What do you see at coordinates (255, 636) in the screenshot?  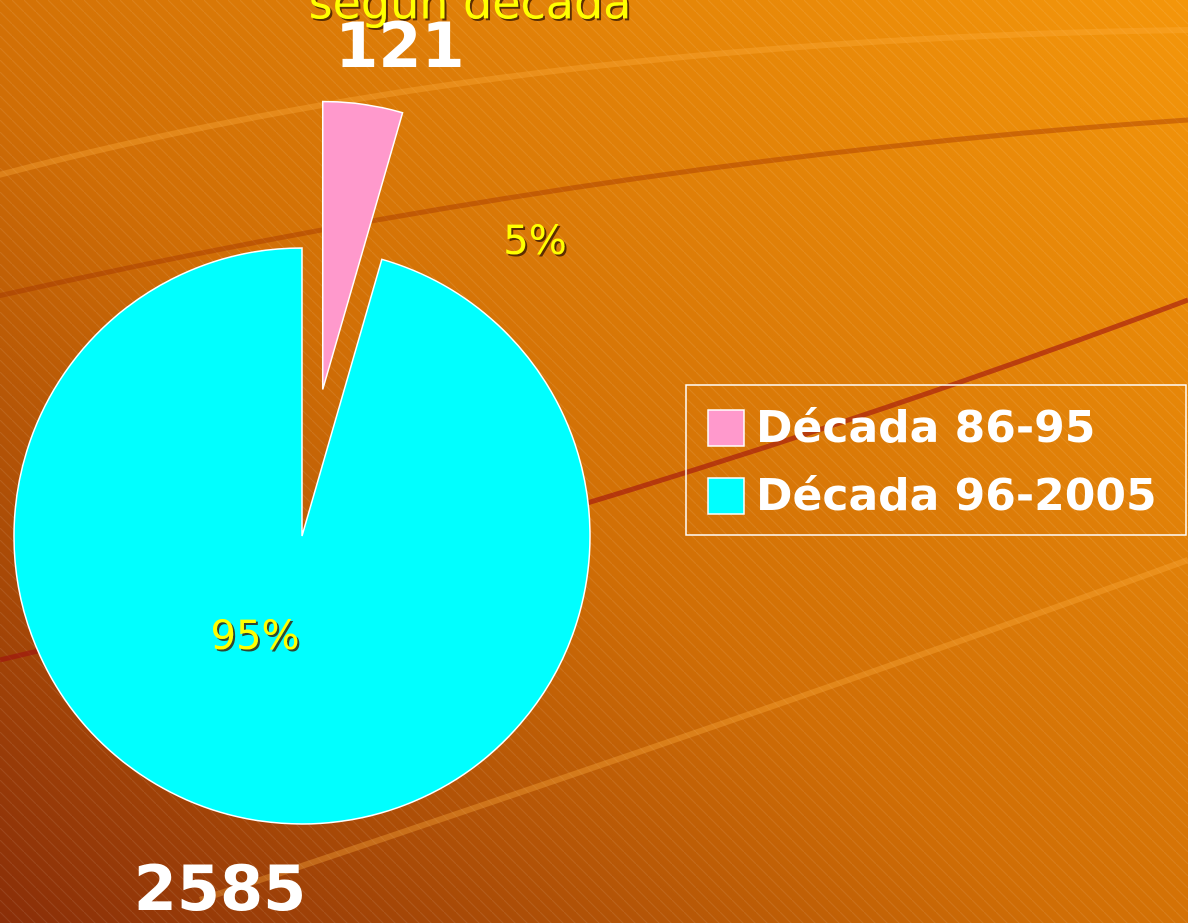 I see `percent-label: 95%` at bounding box center [255, 636].